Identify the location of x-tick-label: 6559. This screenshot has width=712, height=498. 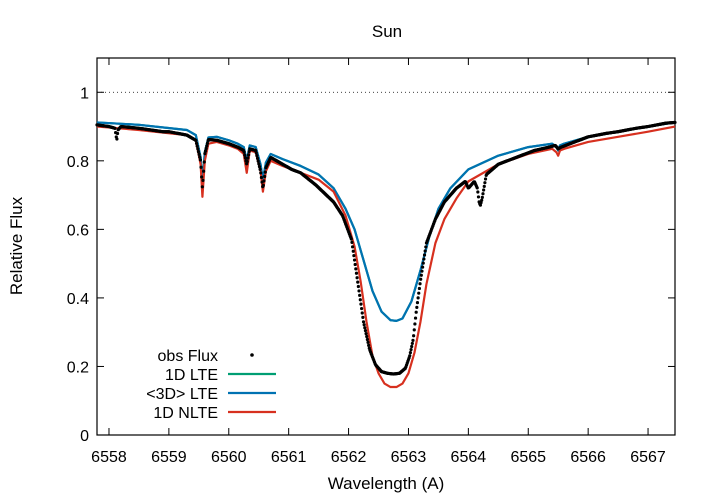
(169, 457).